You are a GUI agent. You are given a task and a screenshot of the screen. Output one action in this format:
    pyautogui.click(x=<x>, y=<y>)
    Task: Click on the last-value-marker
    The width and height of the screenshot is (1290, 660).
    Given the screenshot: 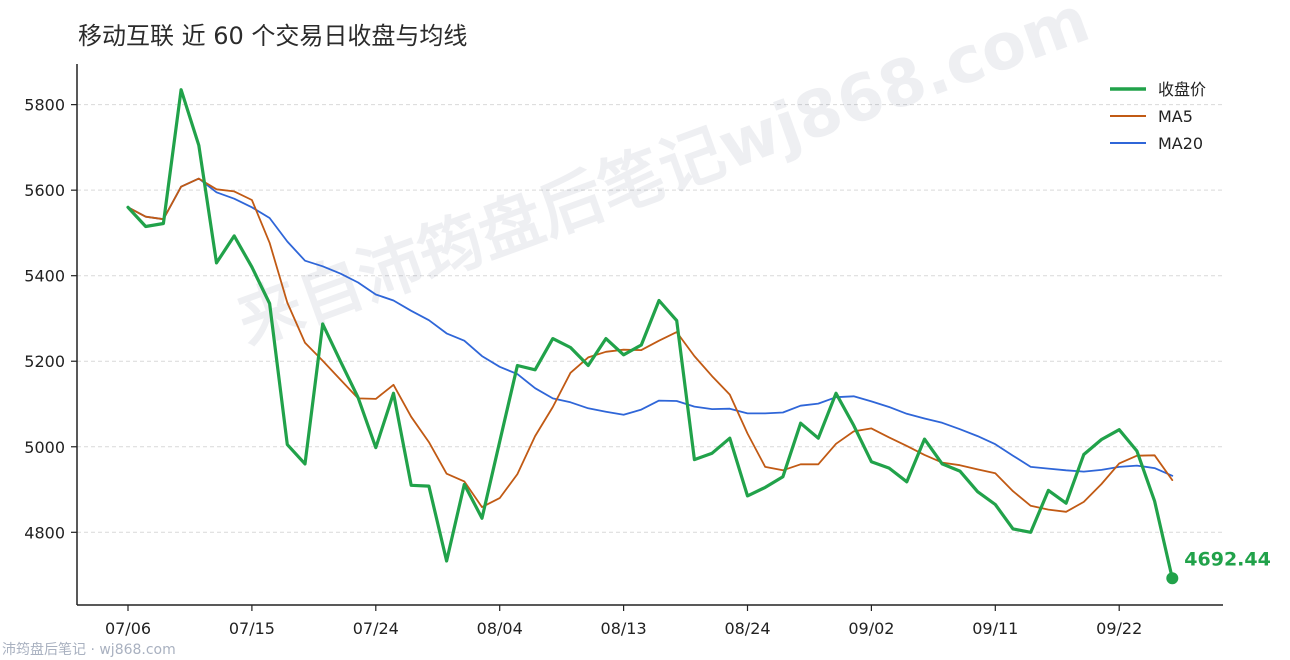 What is the action you would take?
    pyautogui.click(x=1172, y=578)
    